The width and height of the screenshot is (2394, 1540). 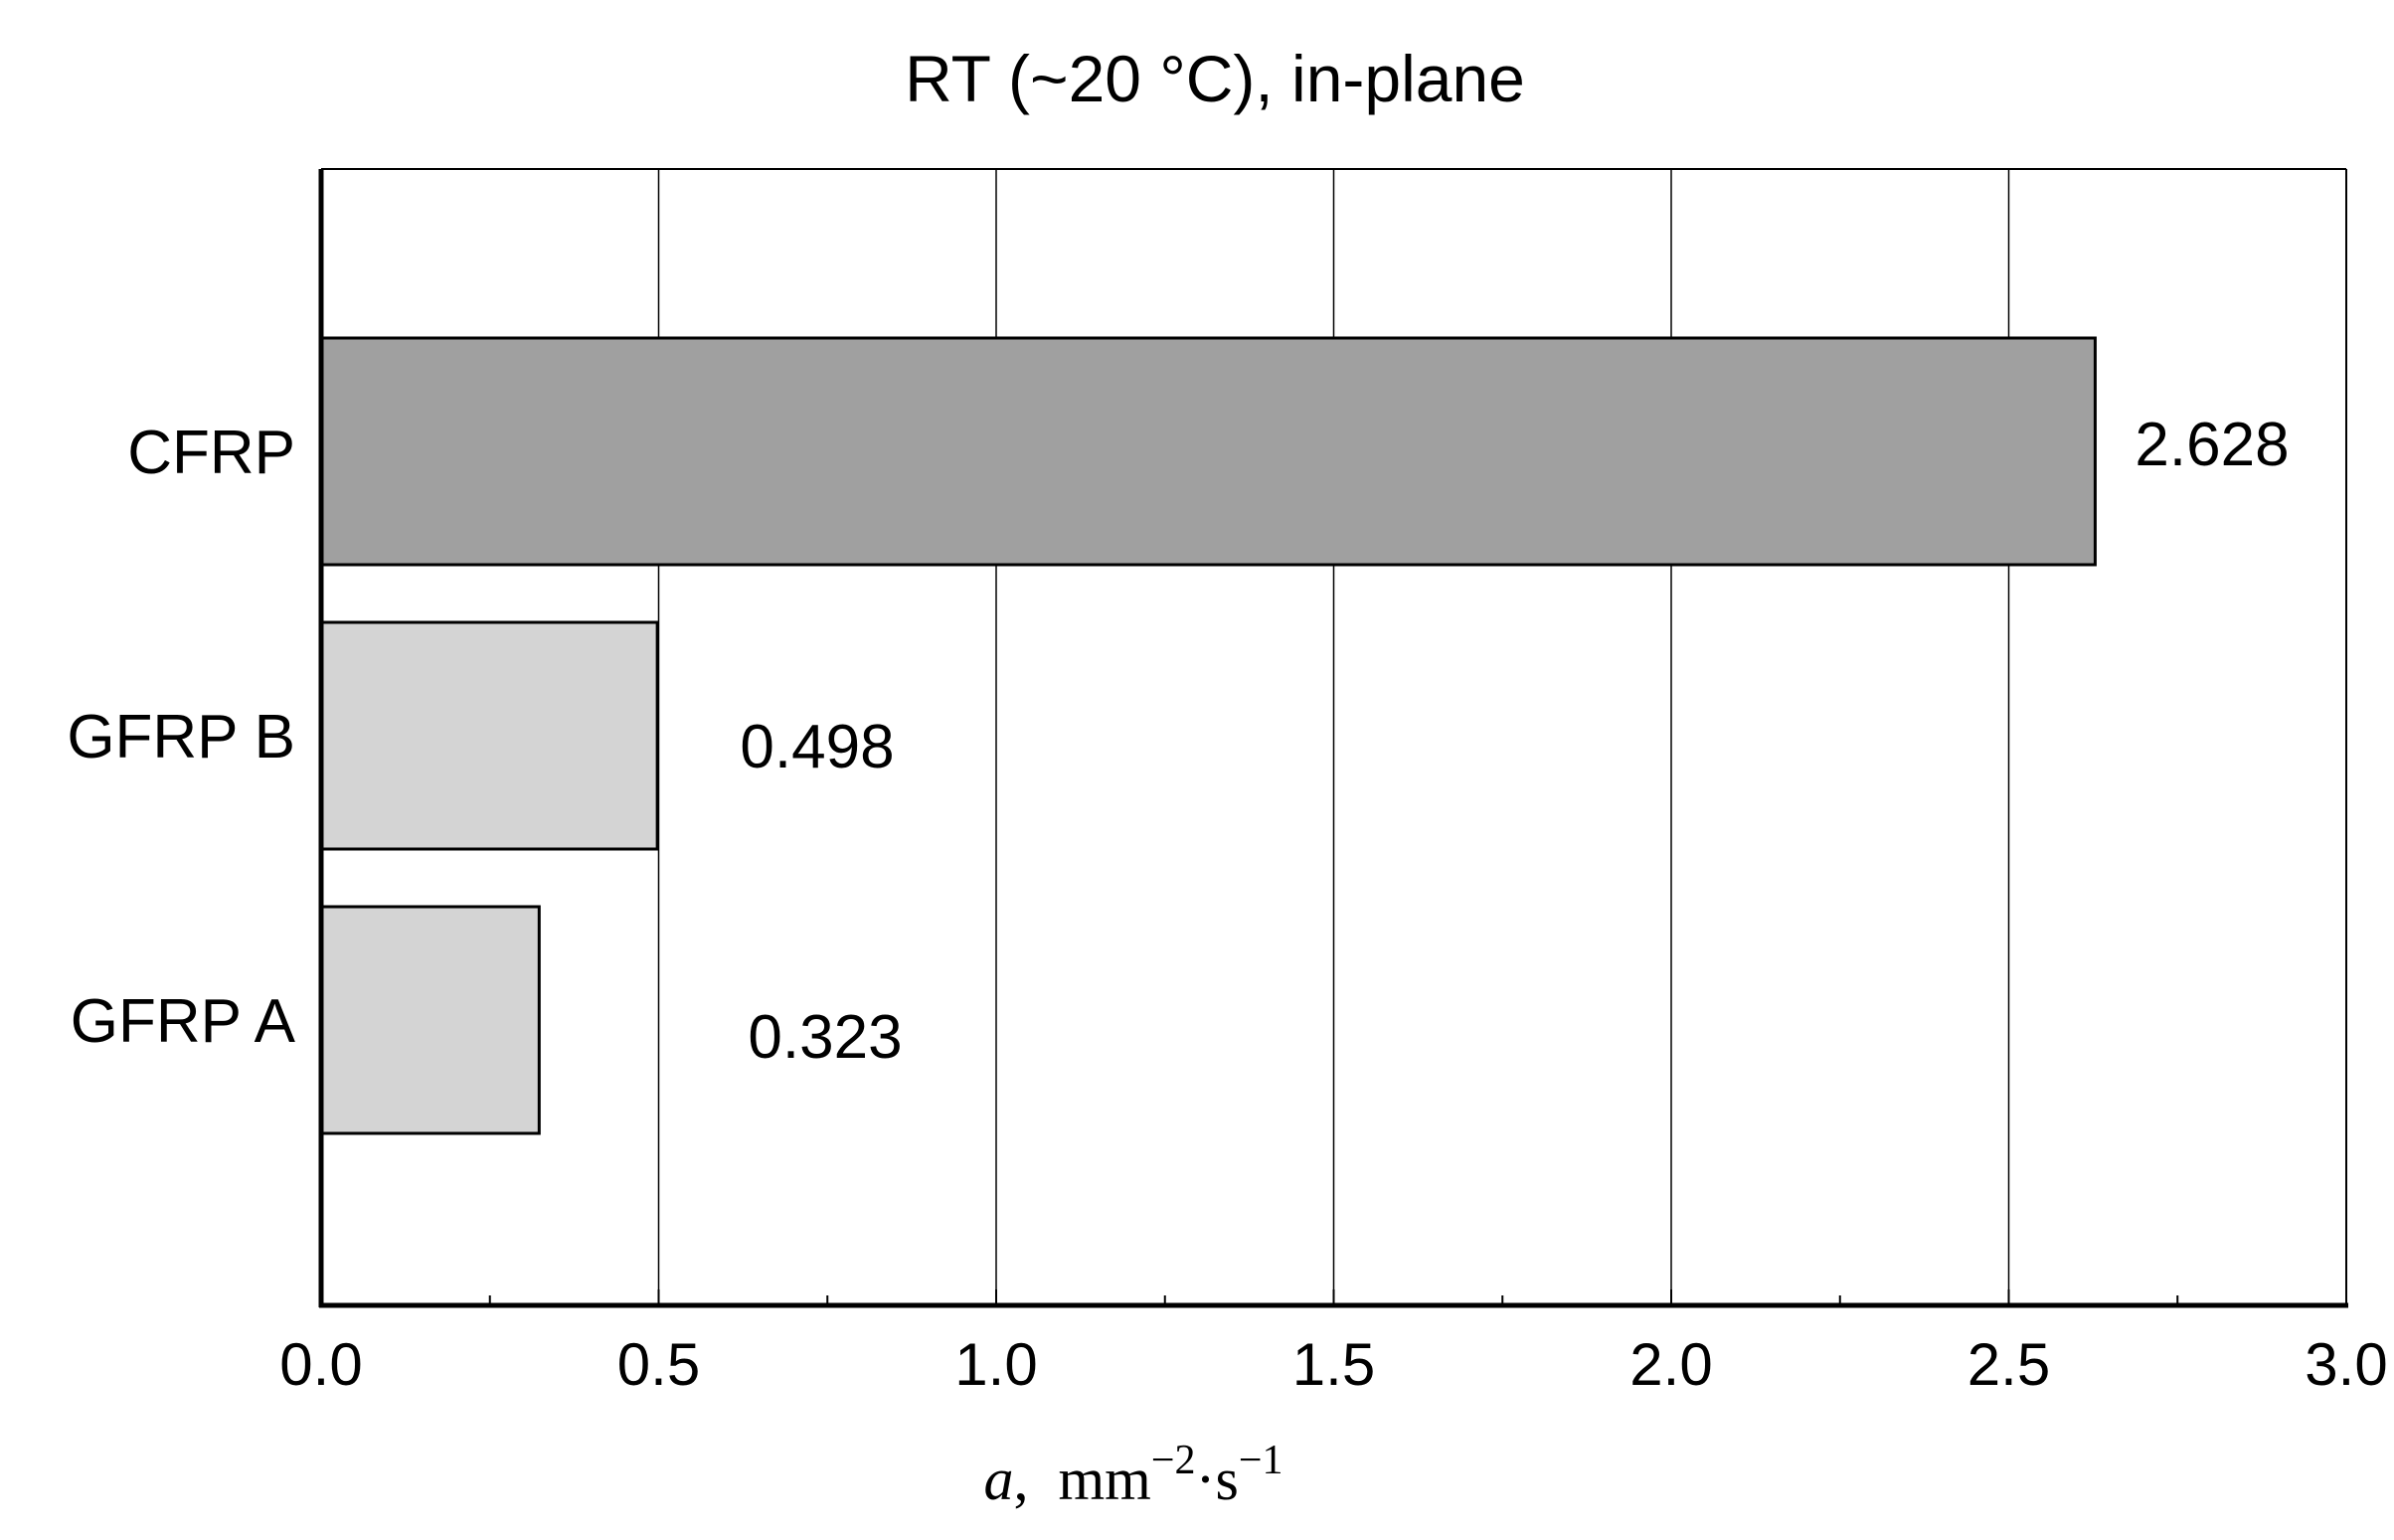 I want to click on x-axis-label: a, mm−2·s−1, so click(x=1132, y=1475).